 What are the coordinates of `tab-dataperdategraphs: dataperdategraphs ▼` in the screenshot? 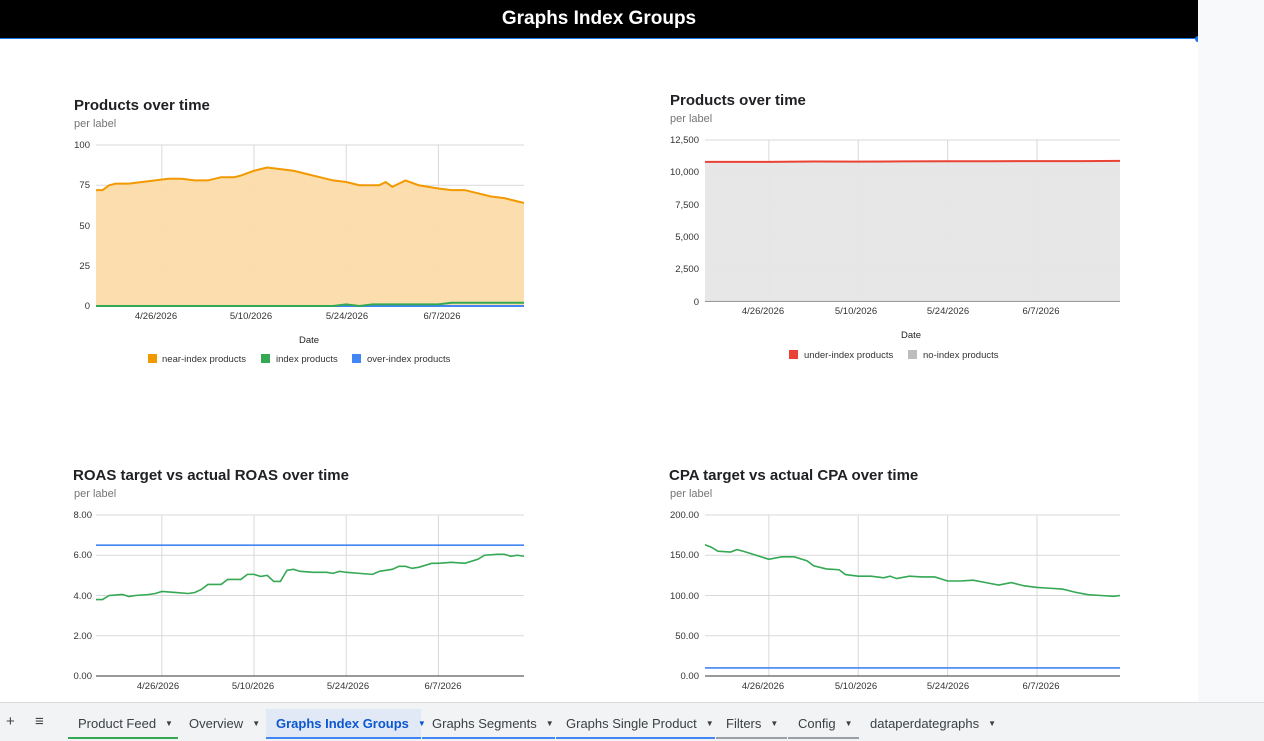 It's located at (933, 723).